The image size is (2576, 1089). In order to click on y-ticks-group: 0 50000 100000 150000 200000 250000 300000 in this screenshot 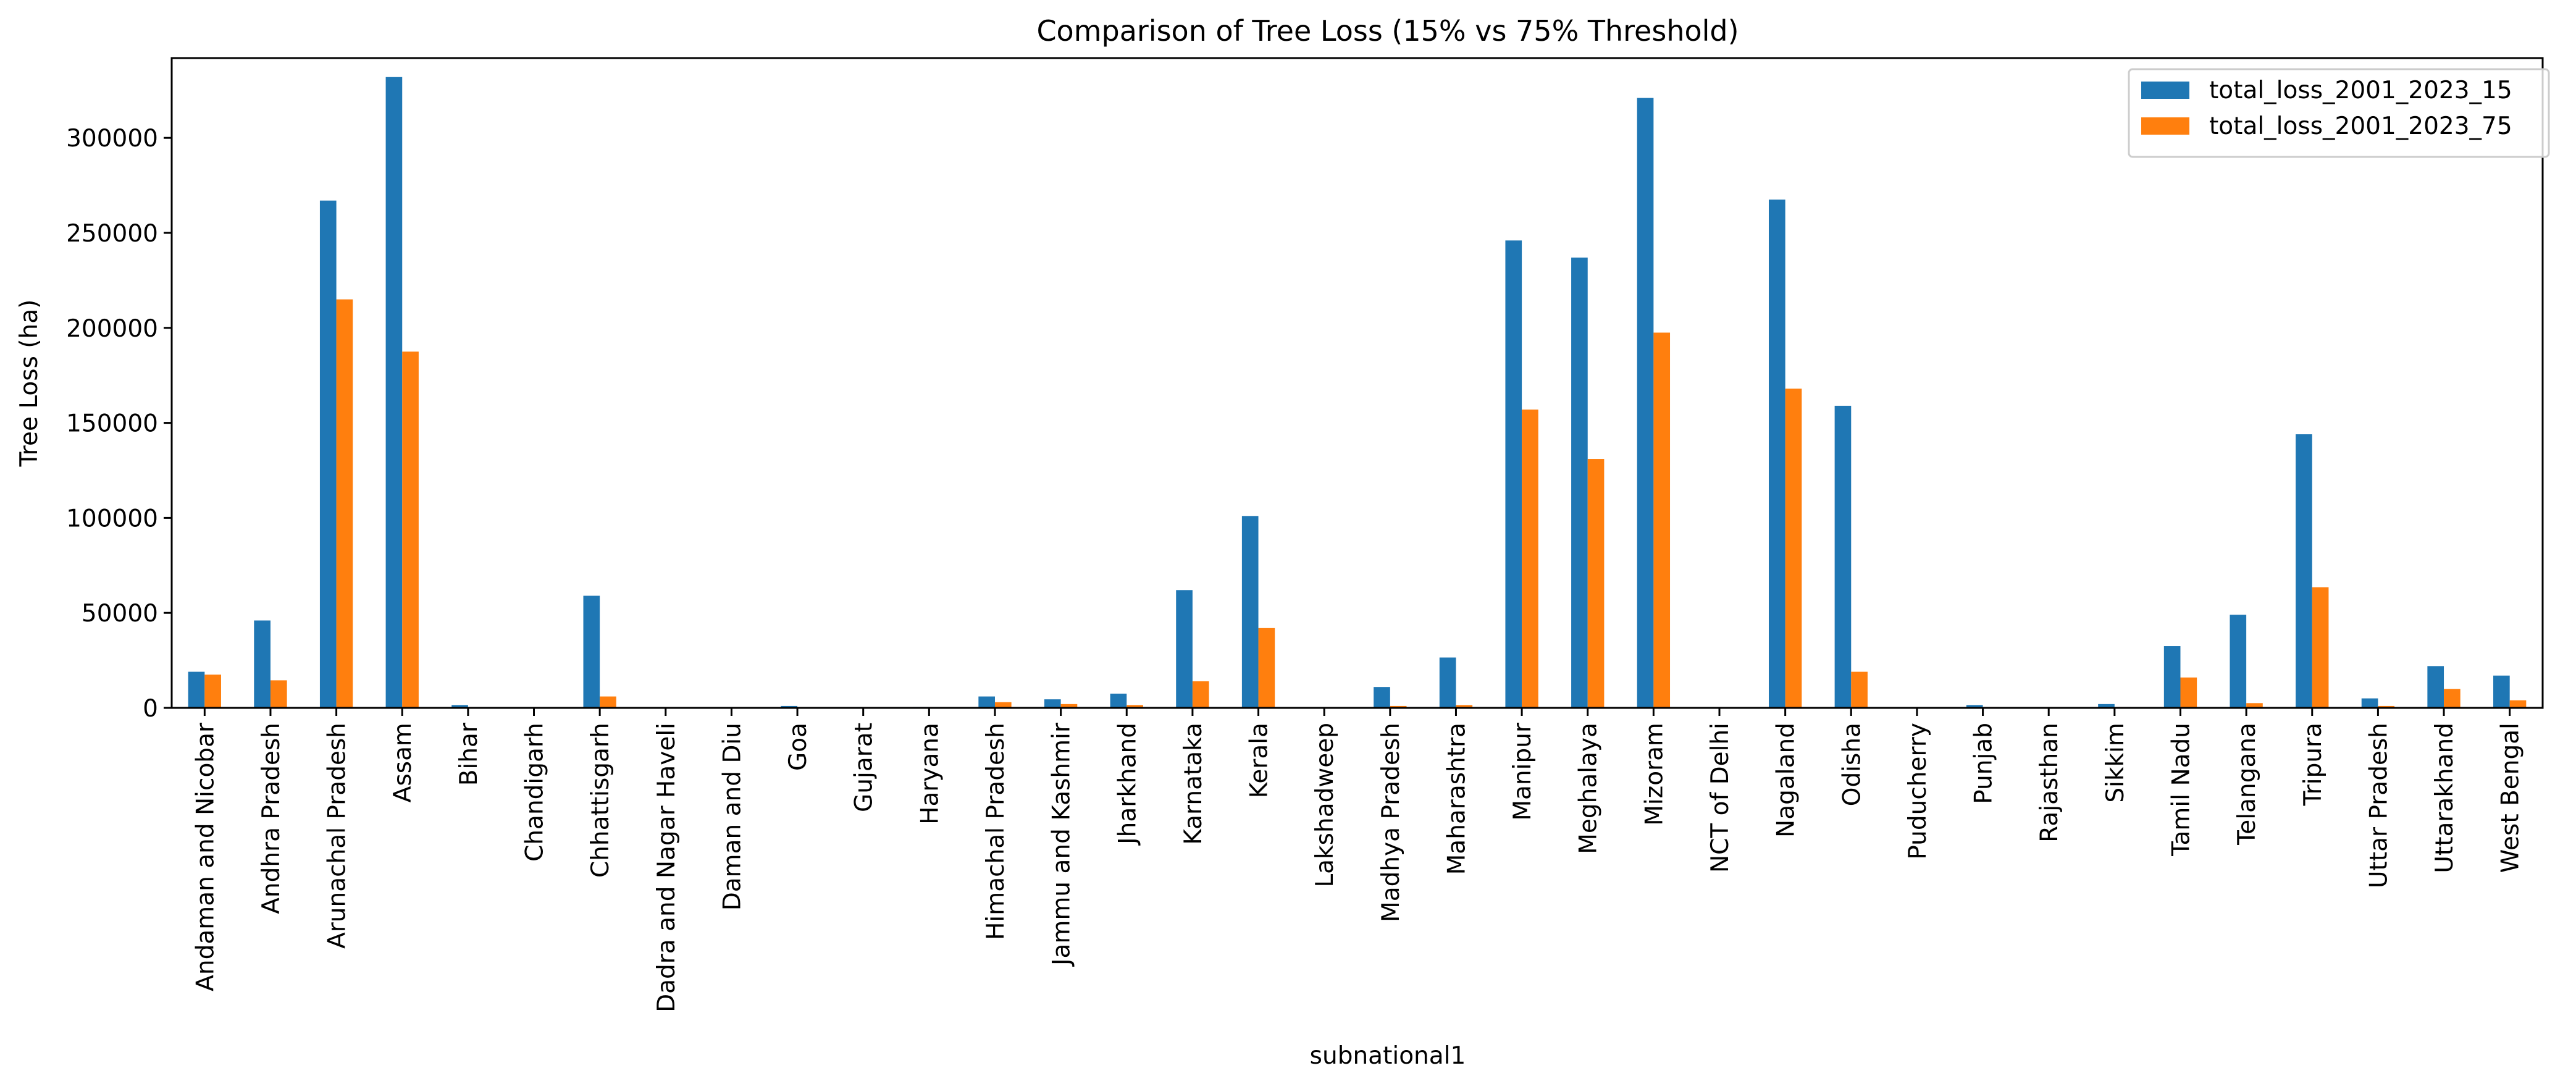, I will do `click(119, 424)`.